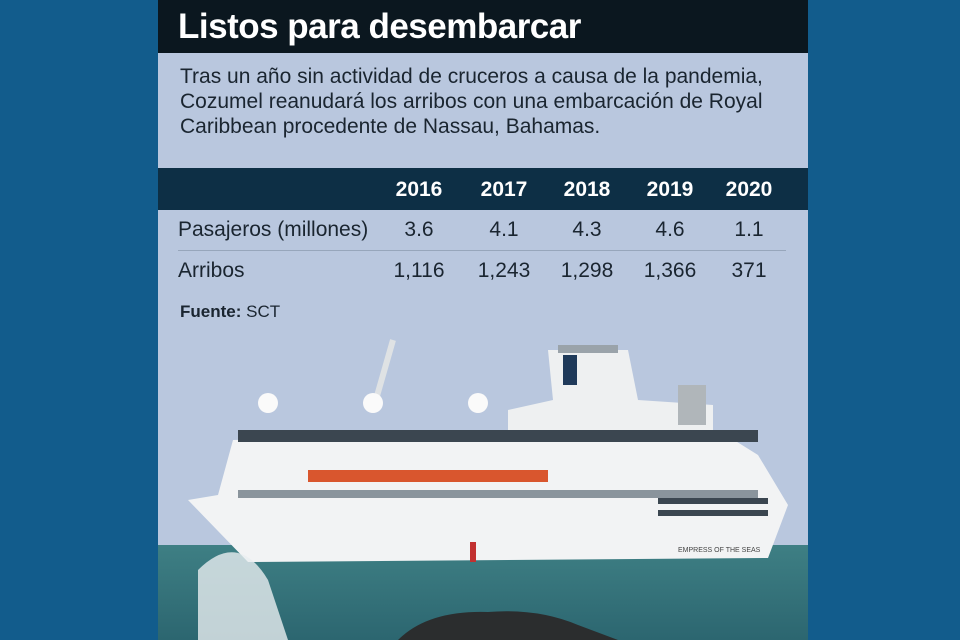 This screenshot has width=960, height=640. Describe the element at coordinates (379, 26) in the screenshot. I see `page-title: Listos para desembarcar` at that location.